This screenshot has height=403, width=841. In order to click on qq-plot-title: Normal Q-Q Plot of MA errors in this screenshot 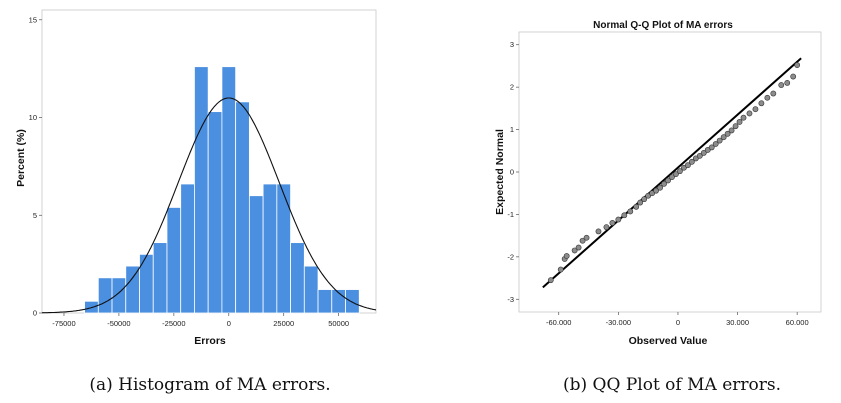, I will do `click(663, 25)`.